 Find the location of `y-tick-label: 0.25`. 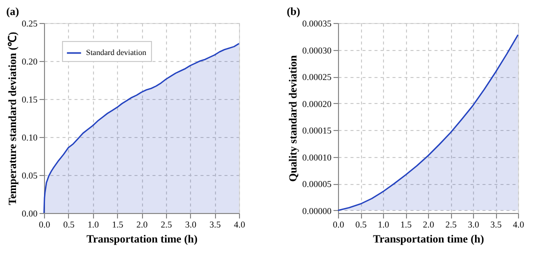

y-tick-label: 0.25 is located at coordinates (30, 23).